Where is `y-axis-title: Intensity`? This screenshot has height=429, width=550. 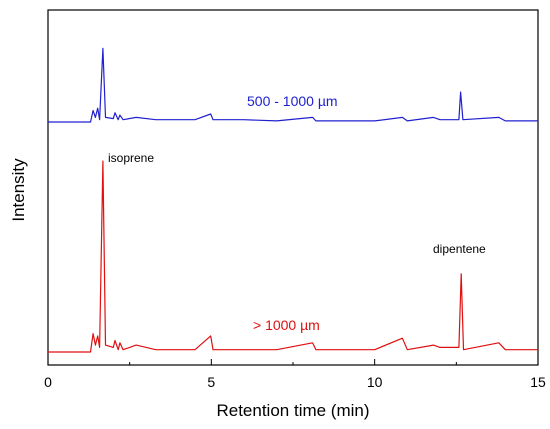
y-axis-title: Intensity is located at coordinates (18, 190).